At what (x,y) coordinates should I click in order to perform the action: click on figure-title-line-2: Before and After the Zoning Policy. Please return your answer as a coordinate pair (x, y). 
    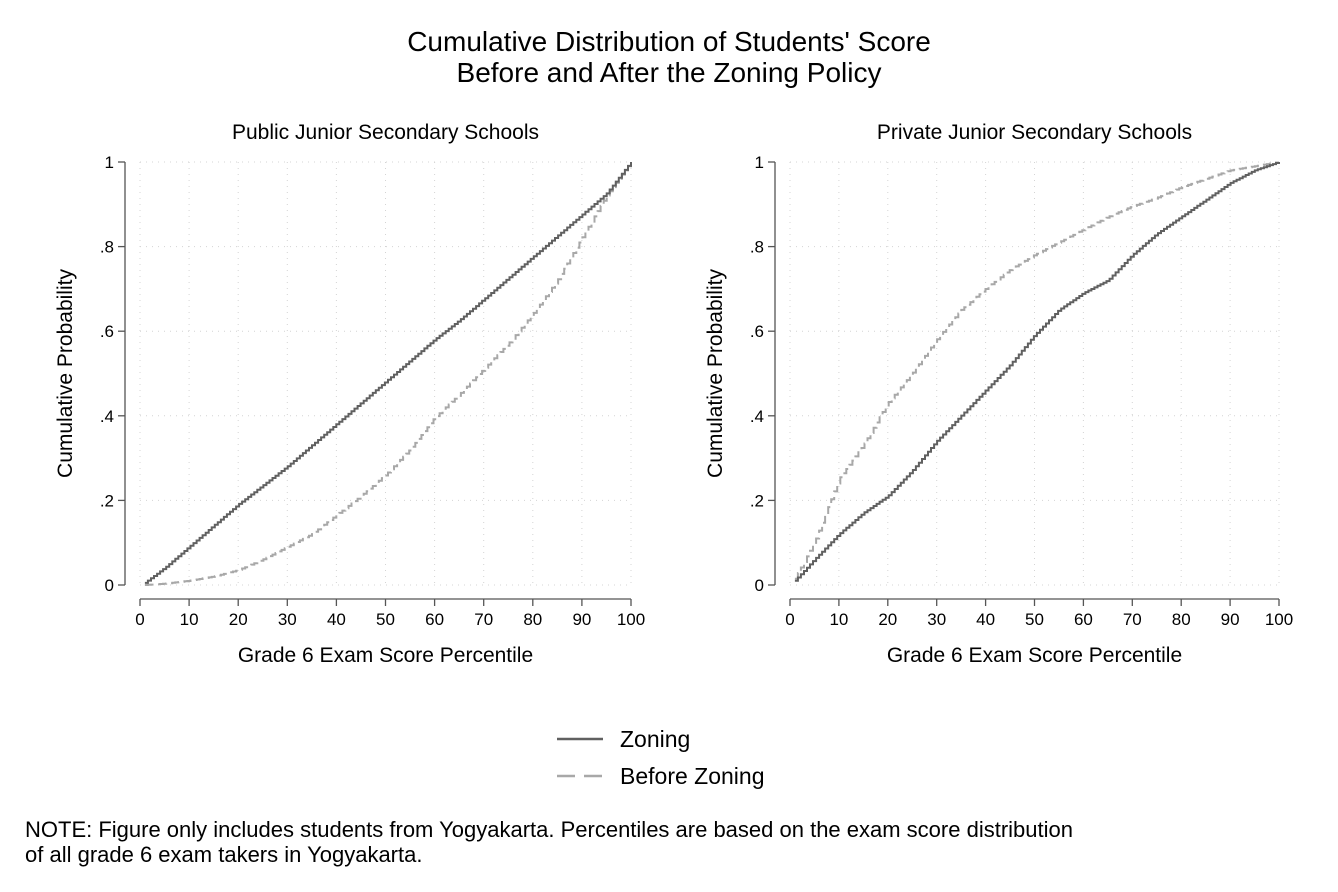
    Looking at the image, I should click on (669, 72).